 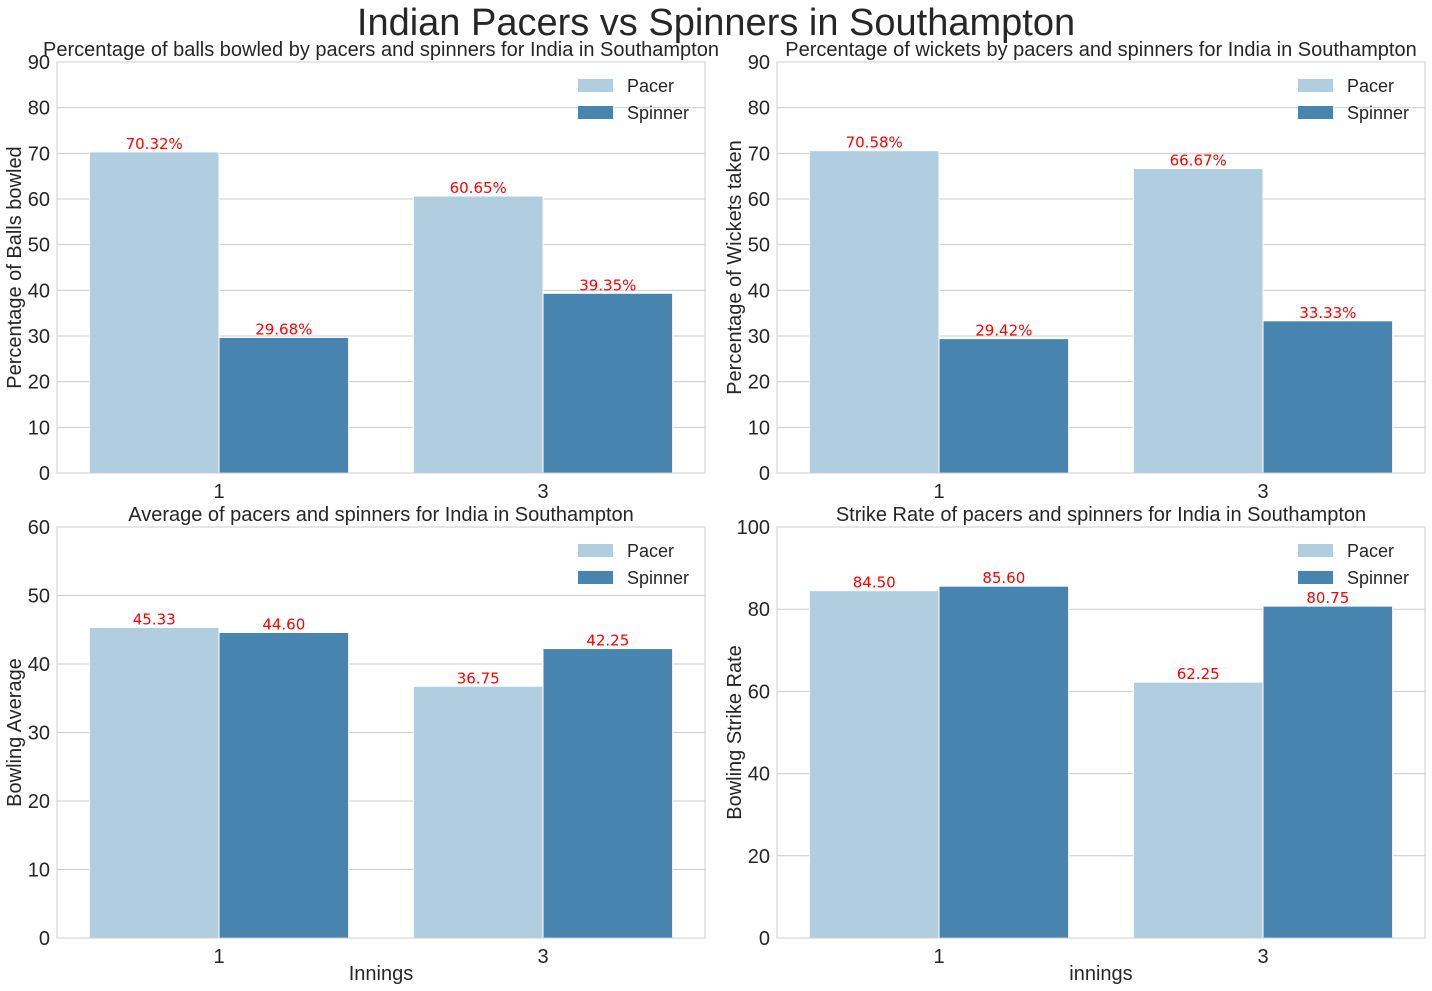 What do you see at coordinates (735, 732) in the screenshot?
I see `y-axis-label: Bowling Strike Rate` at bounding box center [735, 732].